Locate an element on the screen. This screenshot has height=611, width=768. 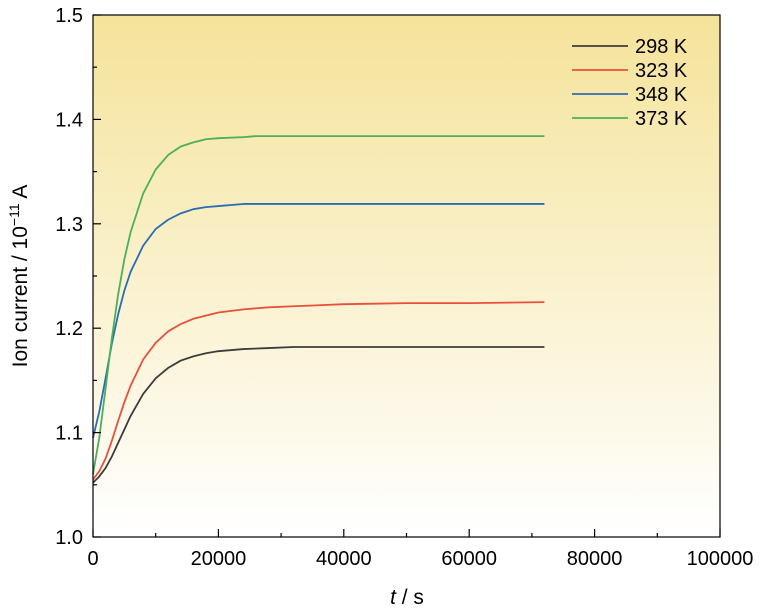
legend-label: 348 K is located at coordinates (661, 95).